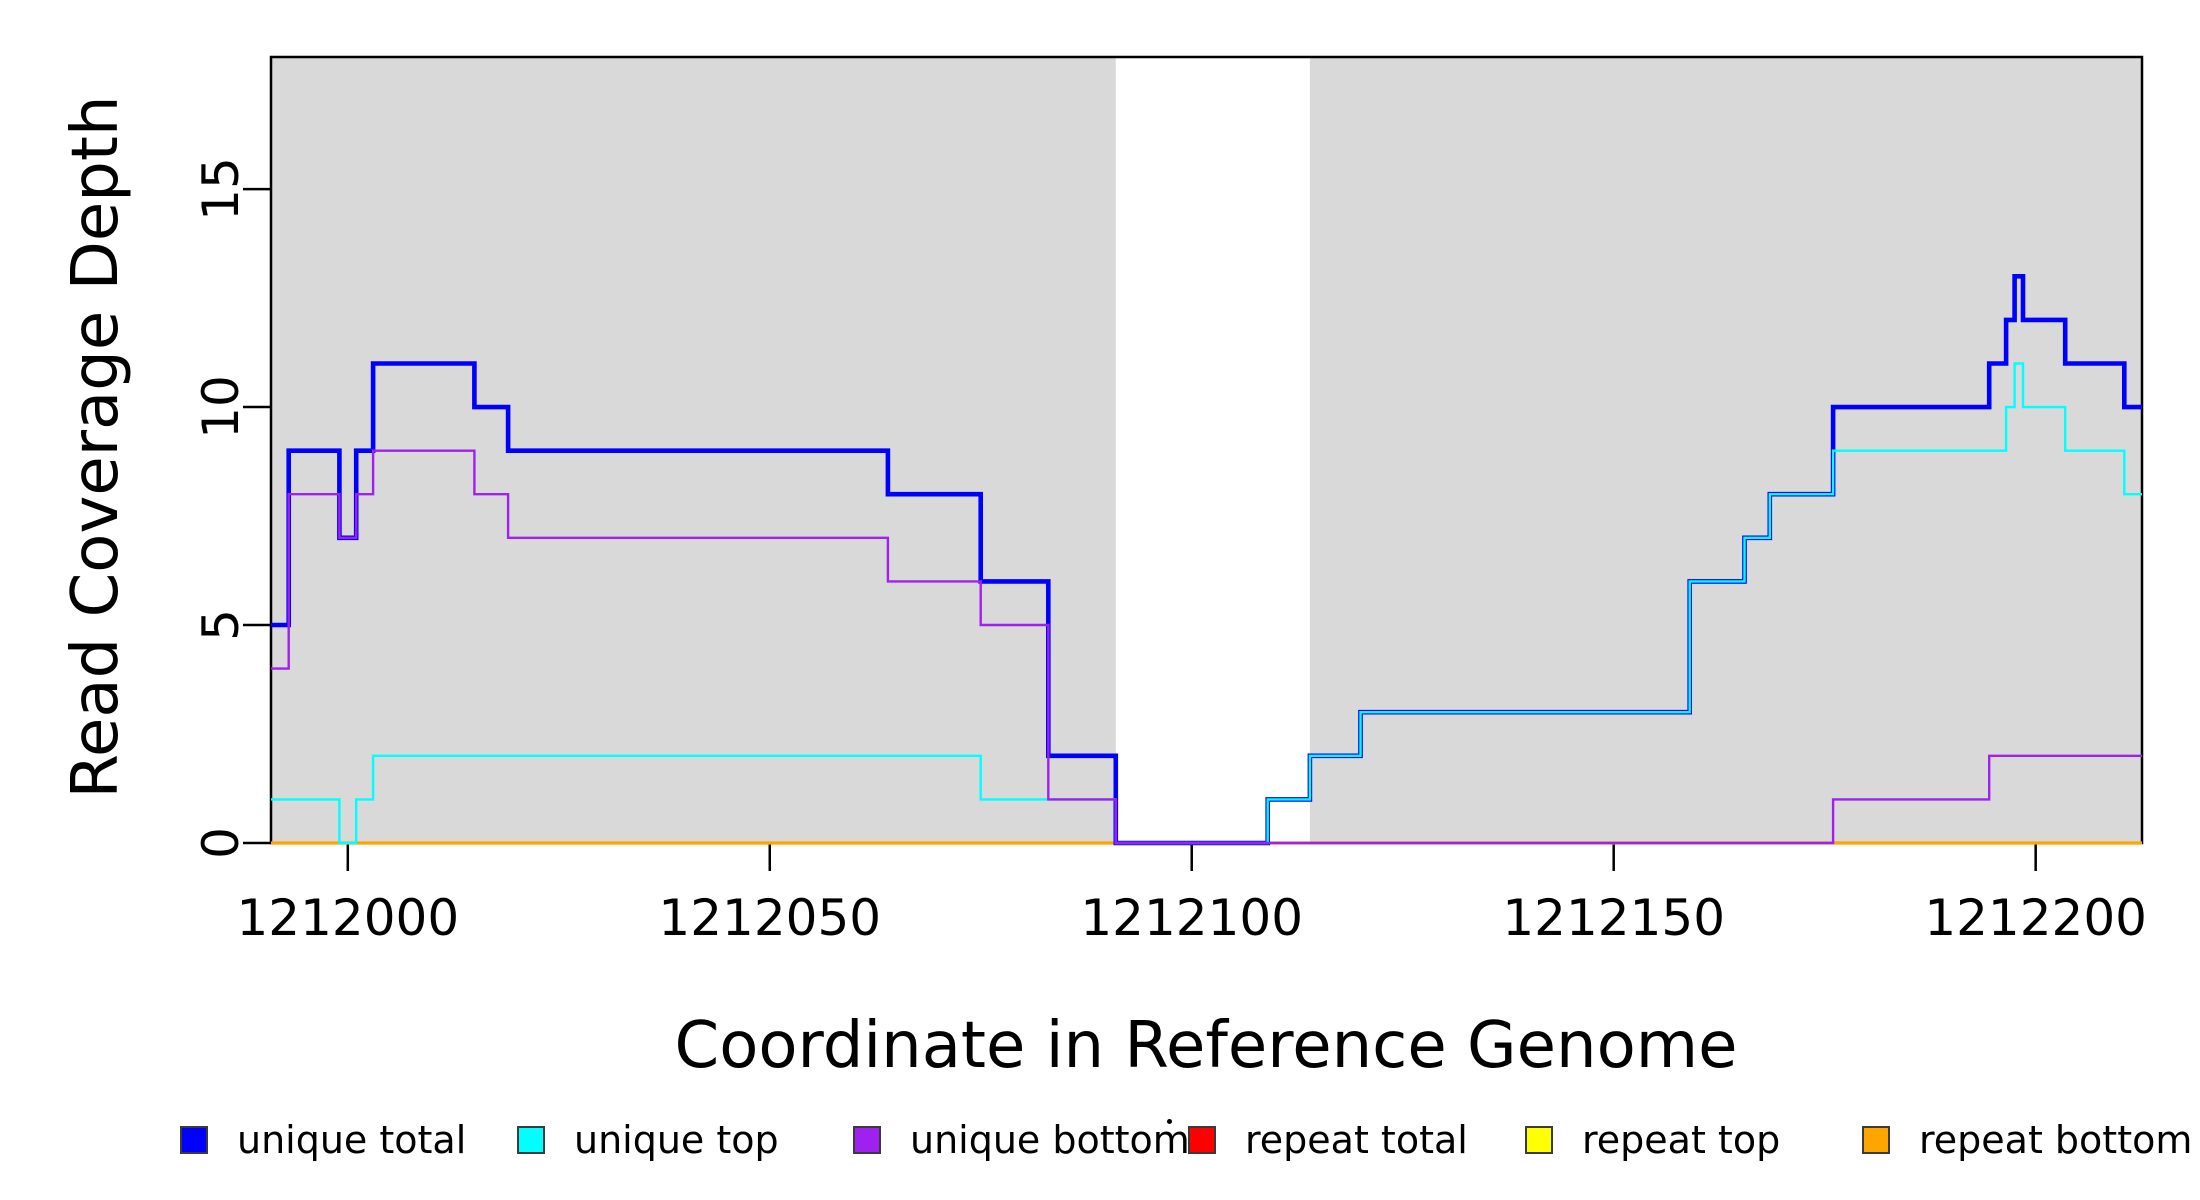 The image size is (2200, 1200). I want to click on y-axis-title: Read Coverage Depth, so click(96, 447).